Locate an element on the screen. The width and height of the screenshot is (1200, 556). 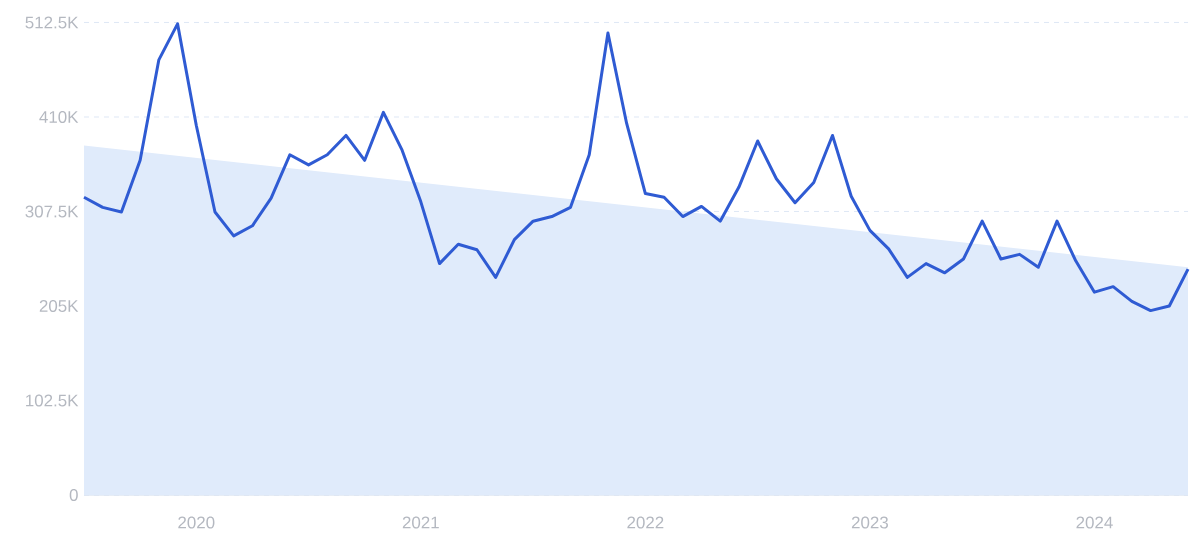
y-tick-label: 410K is located at coordinates (59, 116).